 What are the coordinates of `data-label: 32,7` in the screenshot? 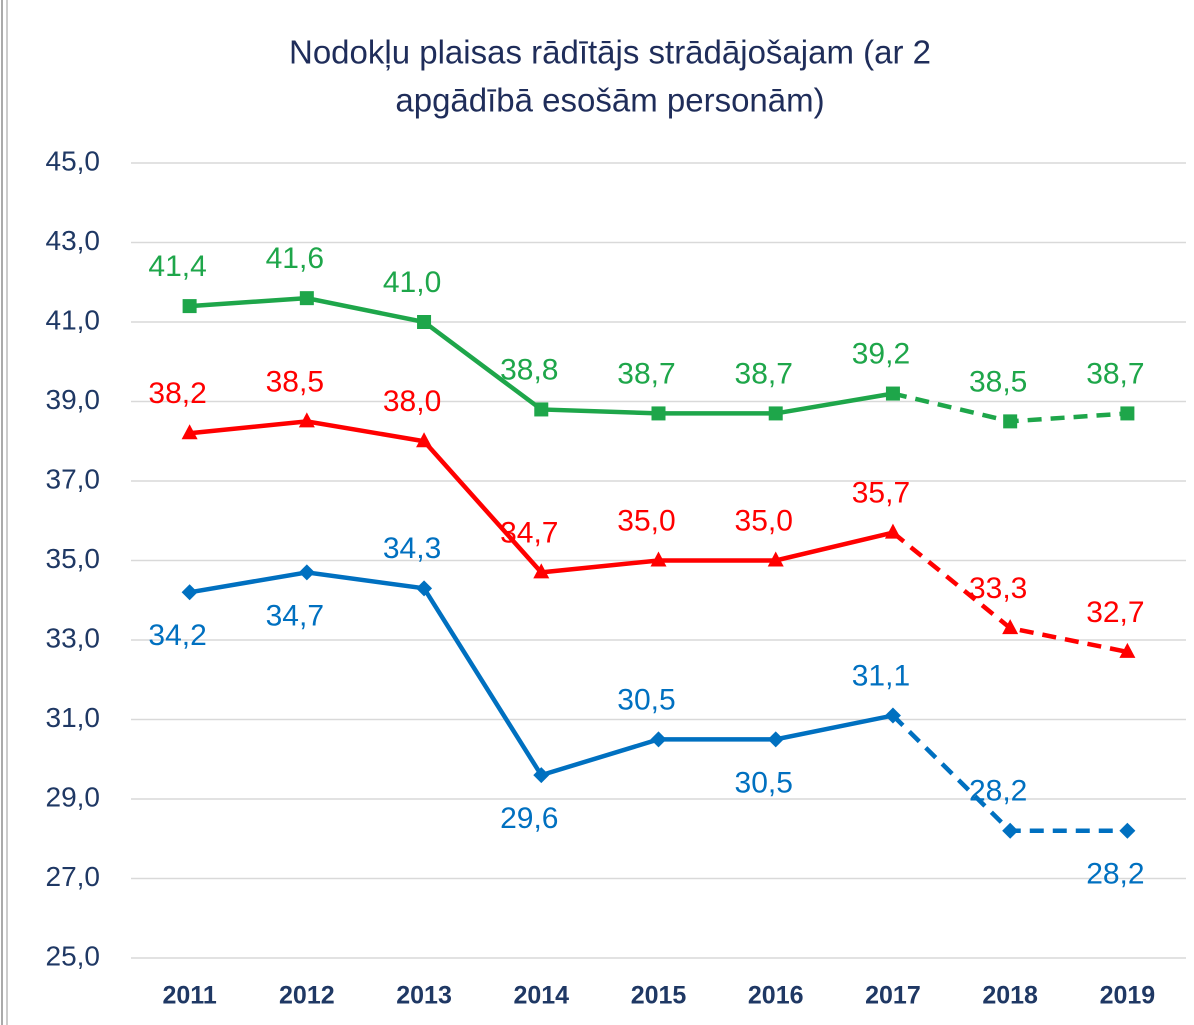 It's located at (1115, 612).